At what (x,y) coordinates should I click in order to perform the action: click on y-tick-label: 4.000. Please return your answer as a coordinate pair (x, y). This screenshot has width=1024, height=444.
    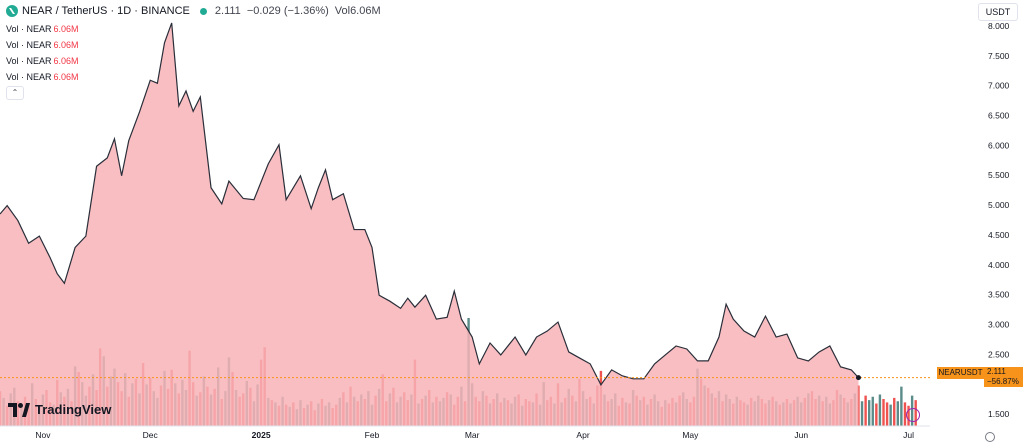
    Looking at the image, I should click on (999, 265).